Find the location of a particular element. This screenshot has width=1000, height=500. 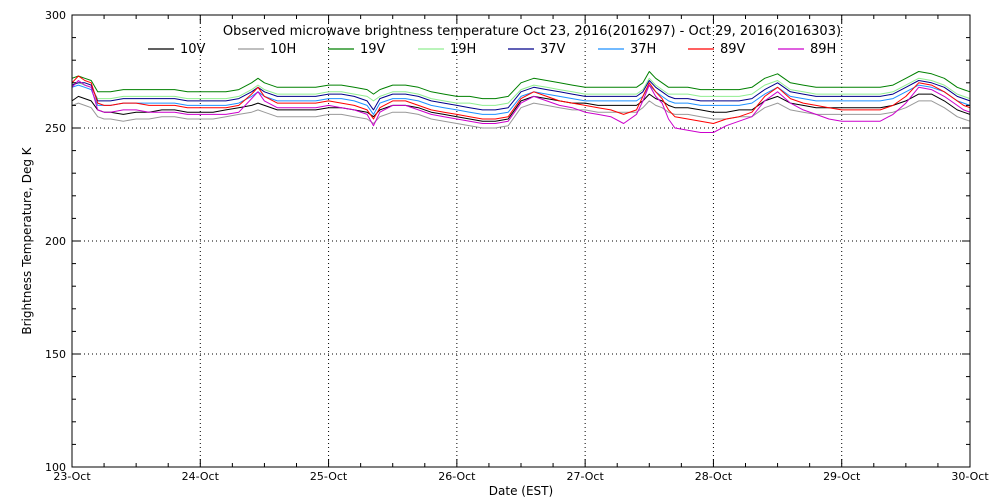

y-tick-label: 300 is located at coordinates (55, 15).